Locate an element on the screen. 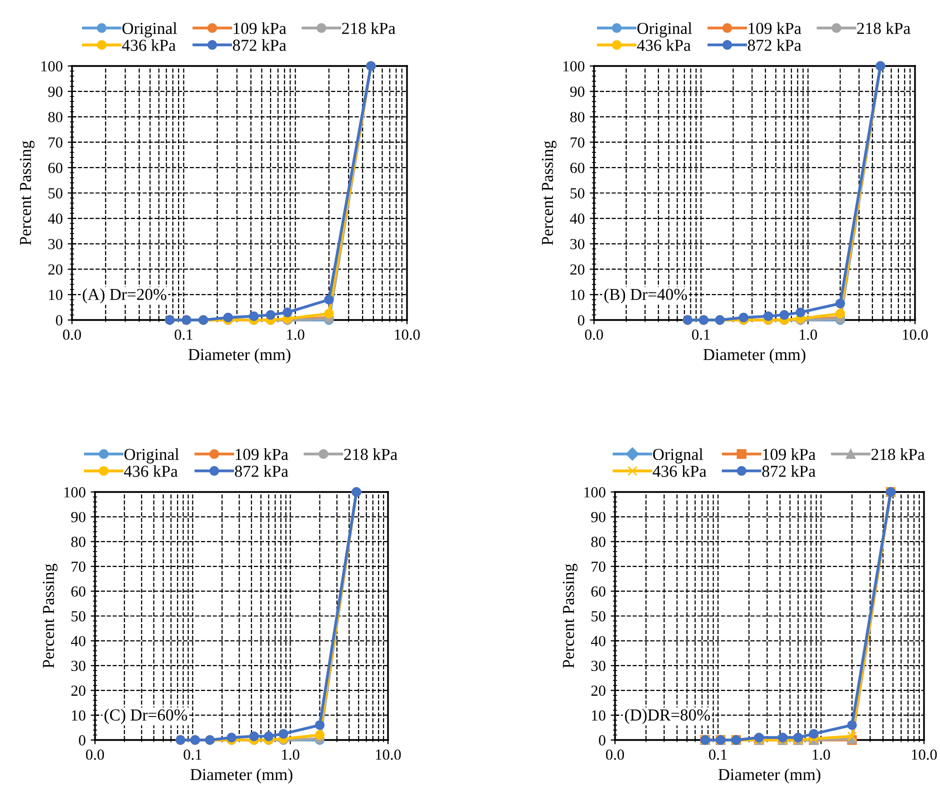 This screenshot has width=940, height=804. annotation: (A) Dr=20% is located at coordinates (124, 296).